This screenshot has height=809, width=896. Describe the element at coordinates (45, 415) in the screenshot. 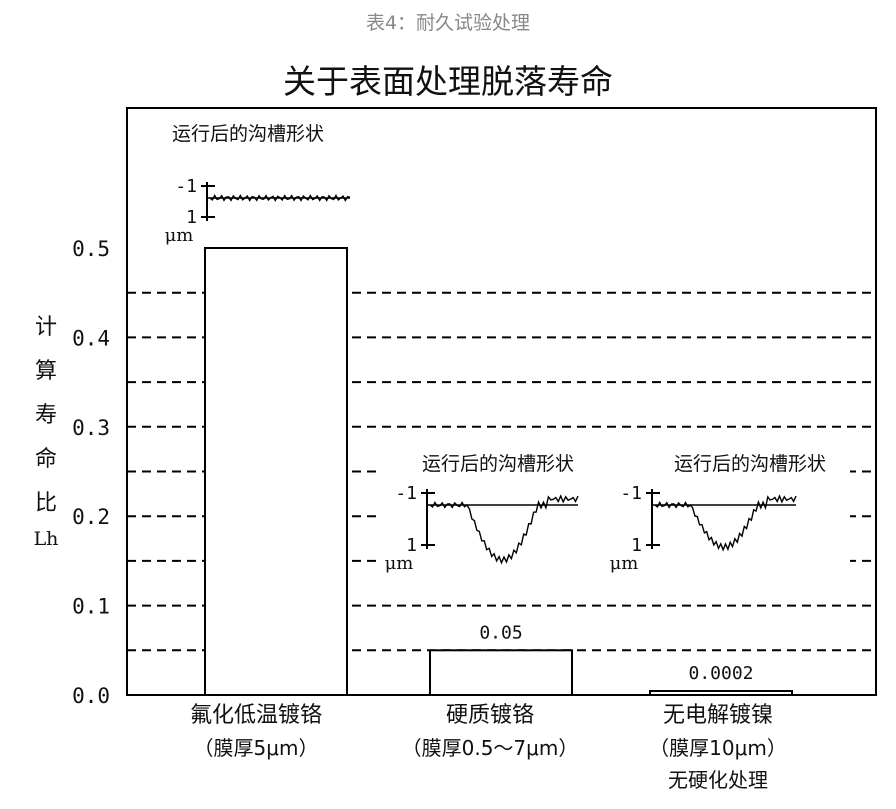

I see `y-axis-label-char: 寿` at that location.